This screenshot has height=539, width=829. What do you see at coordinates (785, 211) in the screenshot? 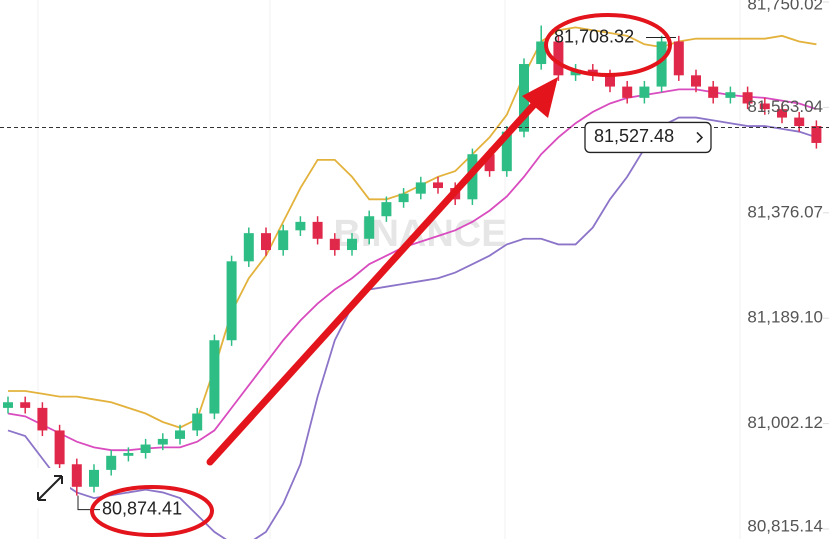
I see `y-tick-label: 81,376.07` at bounding box center [785, 211].